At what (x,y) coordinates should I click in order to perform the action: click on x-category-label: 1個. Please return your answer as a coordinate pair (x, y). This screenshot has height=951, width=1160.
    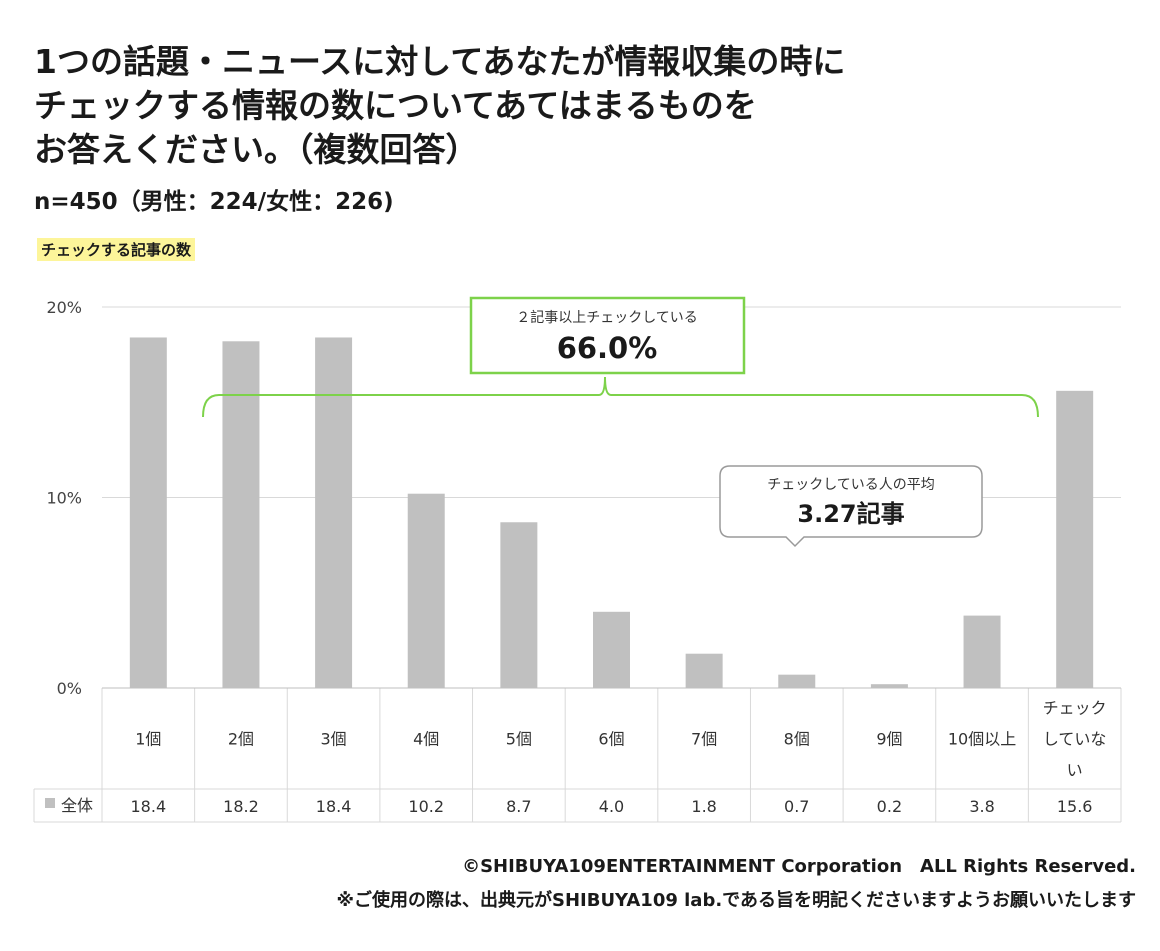
    Looking at the image, I should click on (148, 739).